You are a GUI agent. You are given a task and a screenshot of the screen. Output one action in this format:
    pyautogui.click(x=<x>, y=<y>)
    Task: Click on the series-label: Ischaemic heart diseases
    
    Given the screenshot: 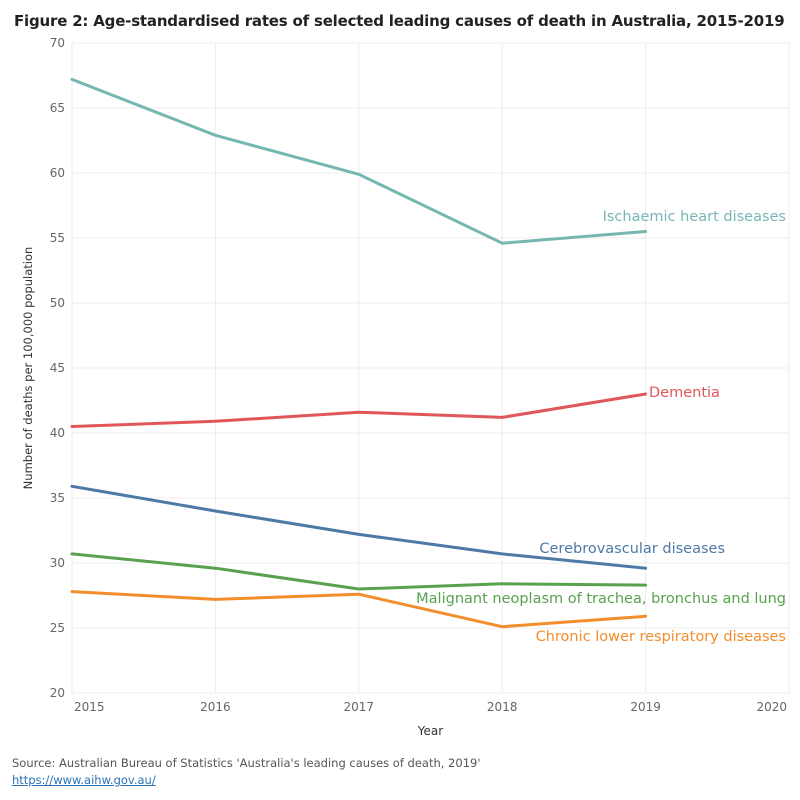 What is the action you would take?
    pyautogui.click(x=694, y=217)
    